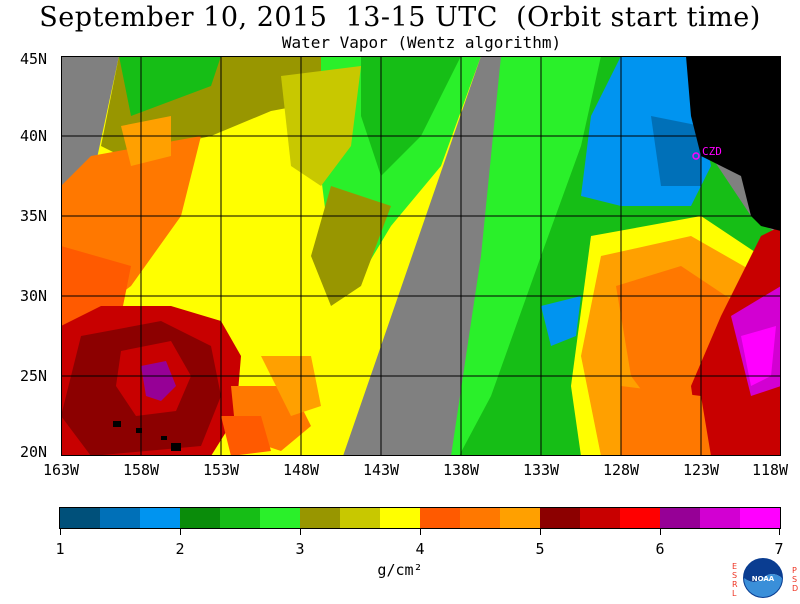 This screenshot has height=604, width=800. What do you see at coordinates (300, 549) in the screenshot?
I see `colorbar-label-3: 3` at bounding box center [300, 549].